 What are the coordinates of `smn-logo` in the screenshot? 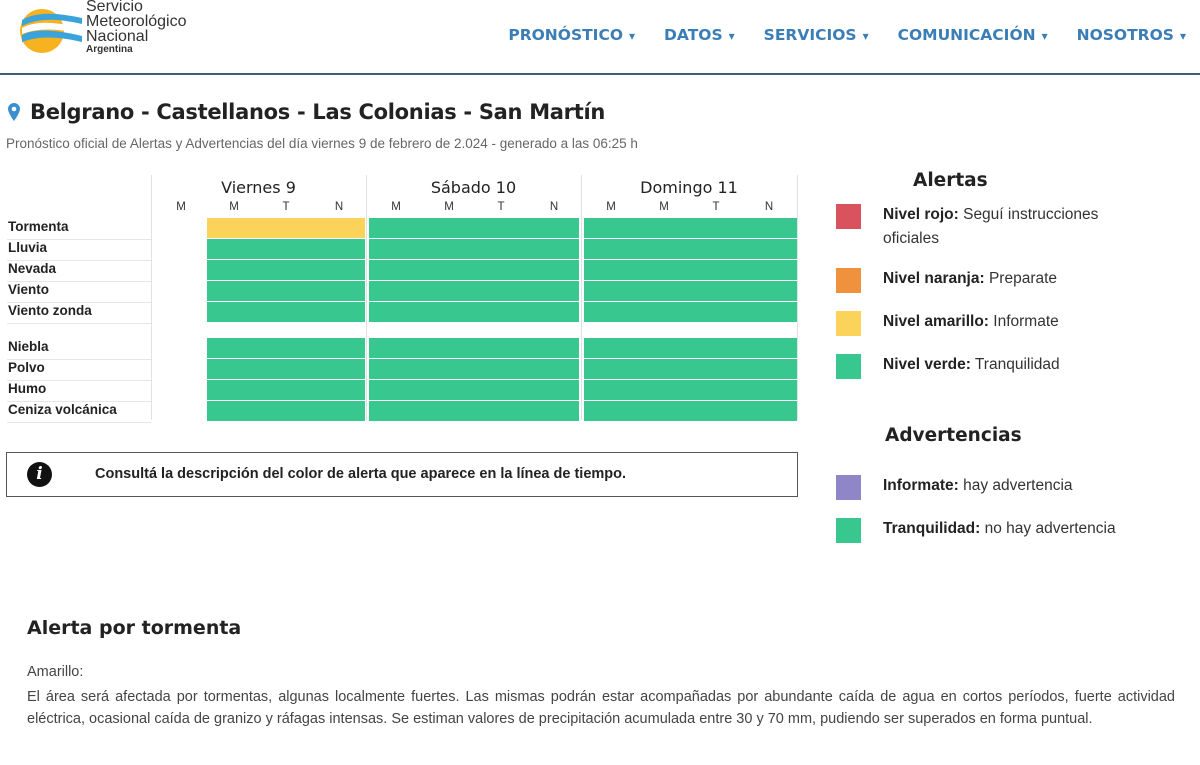 It's located at (49, 30).